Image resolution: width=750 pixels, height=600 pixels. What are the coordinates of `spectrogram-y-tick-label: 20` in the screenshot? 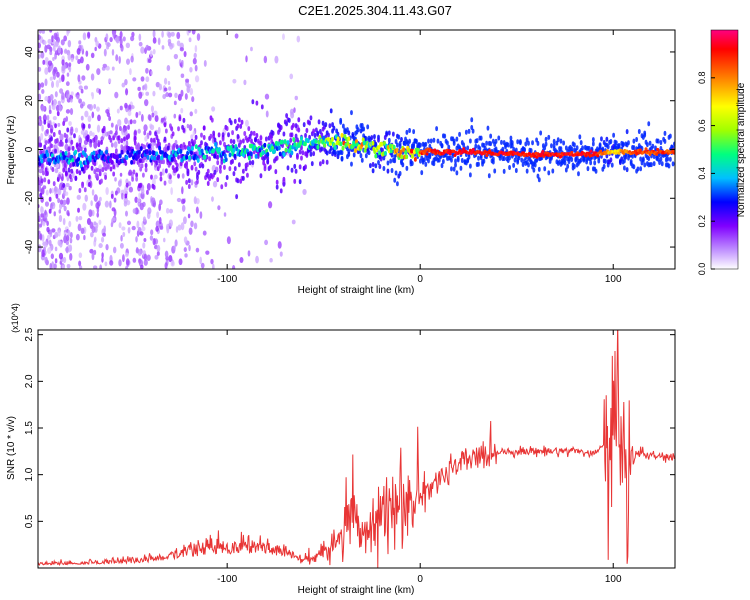 It's located at (29, 101).